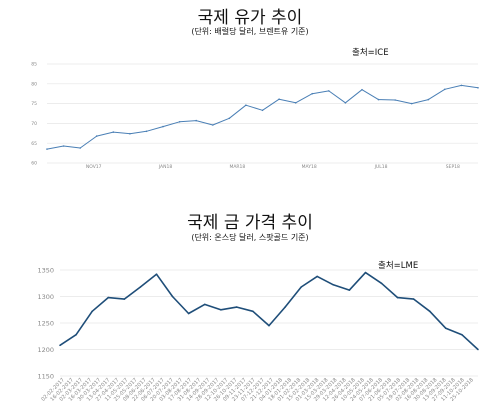 The image size is (500, 416). Describe the element at coordinates (453, 167) in the screenshot. I see `chart1-xtick-label: SEP18` at that location.